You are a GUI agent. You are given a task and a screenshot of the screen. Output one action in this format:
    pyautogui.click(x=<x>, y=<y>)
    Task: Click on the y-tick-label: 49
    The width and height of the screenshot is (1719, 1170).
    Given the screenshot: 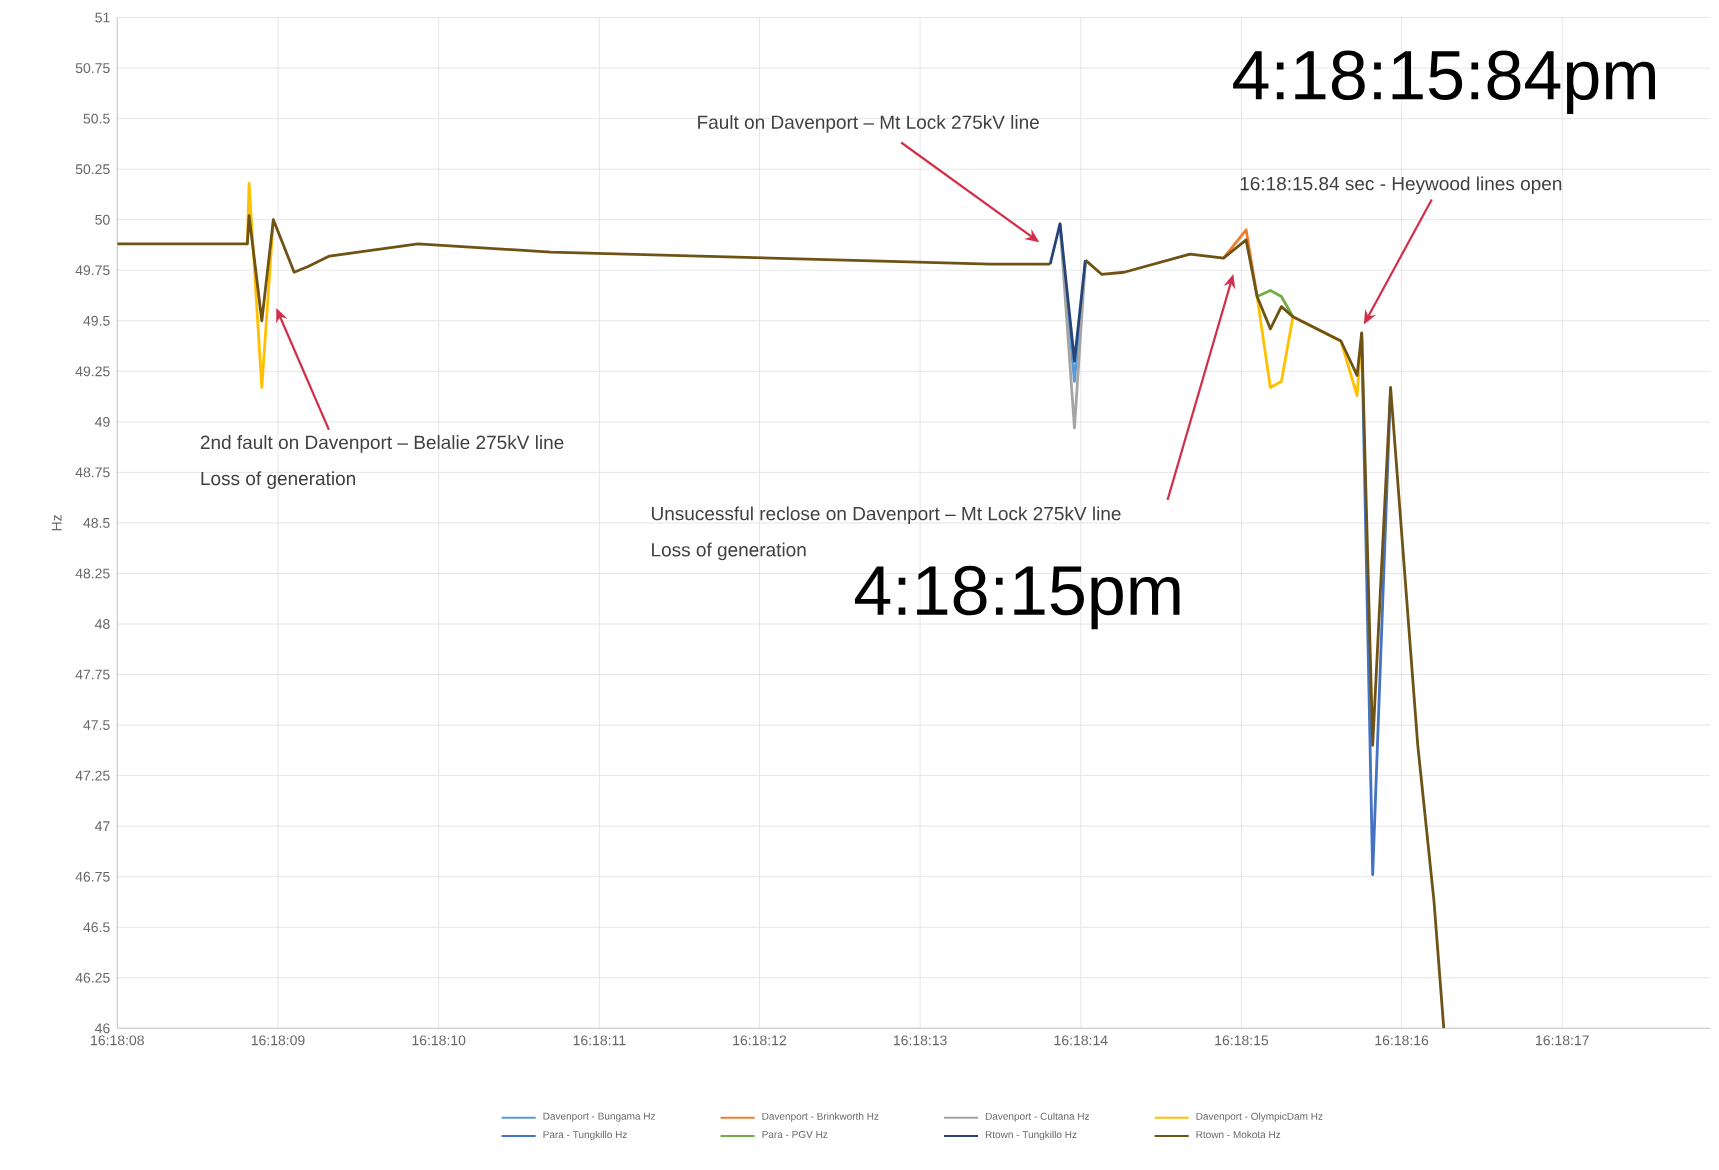 What is the action you would take?
    pyautogui.click(x=102, y=422)
    